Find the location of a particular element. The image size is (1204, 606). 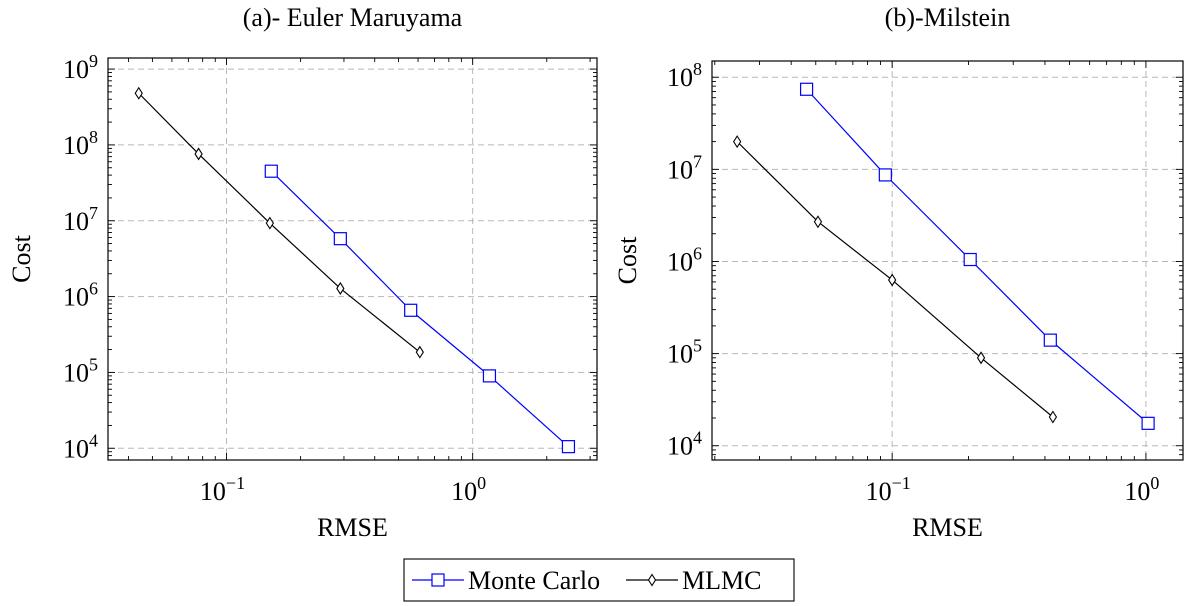

y-tick-label-exponent: 9 is located at coordinates (93, 61).